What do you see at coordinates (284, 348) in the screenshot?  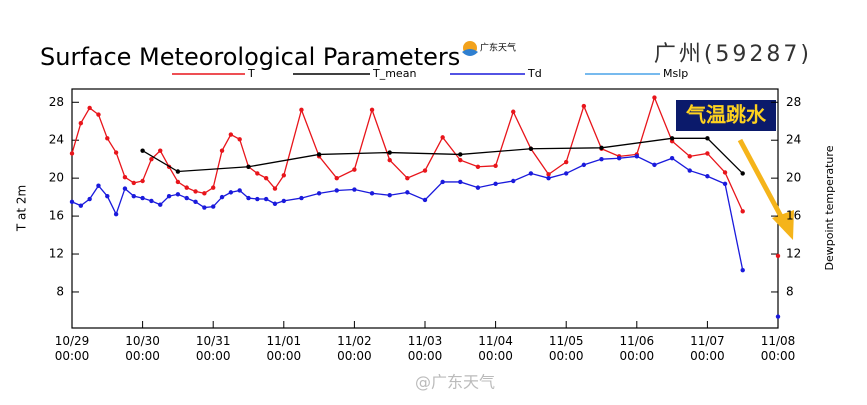 I see `x-tick-label: 11/01 00:00` at bounding box center [284, 348].